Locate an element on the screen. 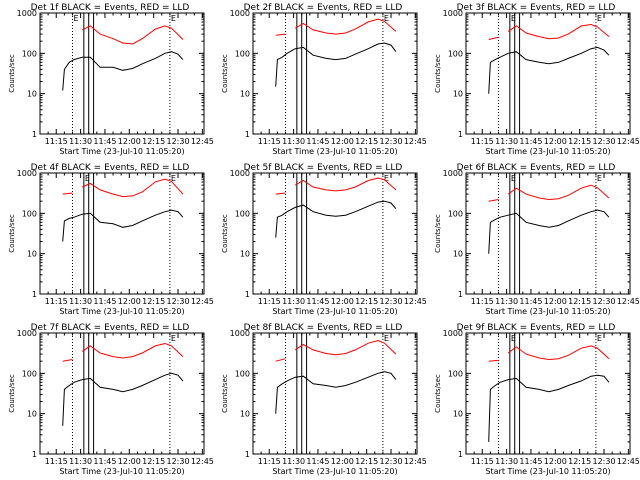 The width and height of the screenshot is (640, 480). panel-title: Det 2f BLACK = Events, RED = LLD is located at coordinates (323, 8).